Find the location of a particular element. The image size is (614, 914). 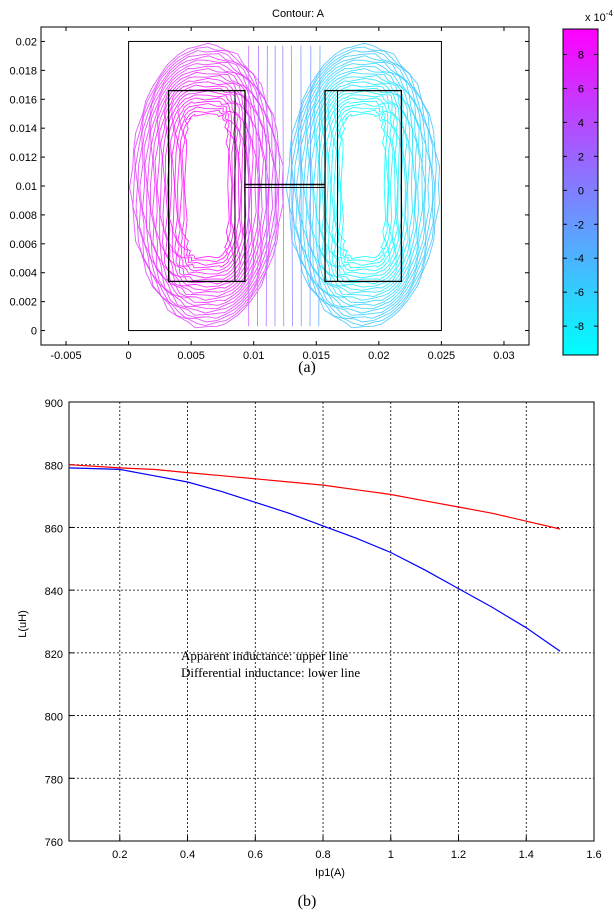

y-axis-label: L(uH) is located at coordinates (23, 624).